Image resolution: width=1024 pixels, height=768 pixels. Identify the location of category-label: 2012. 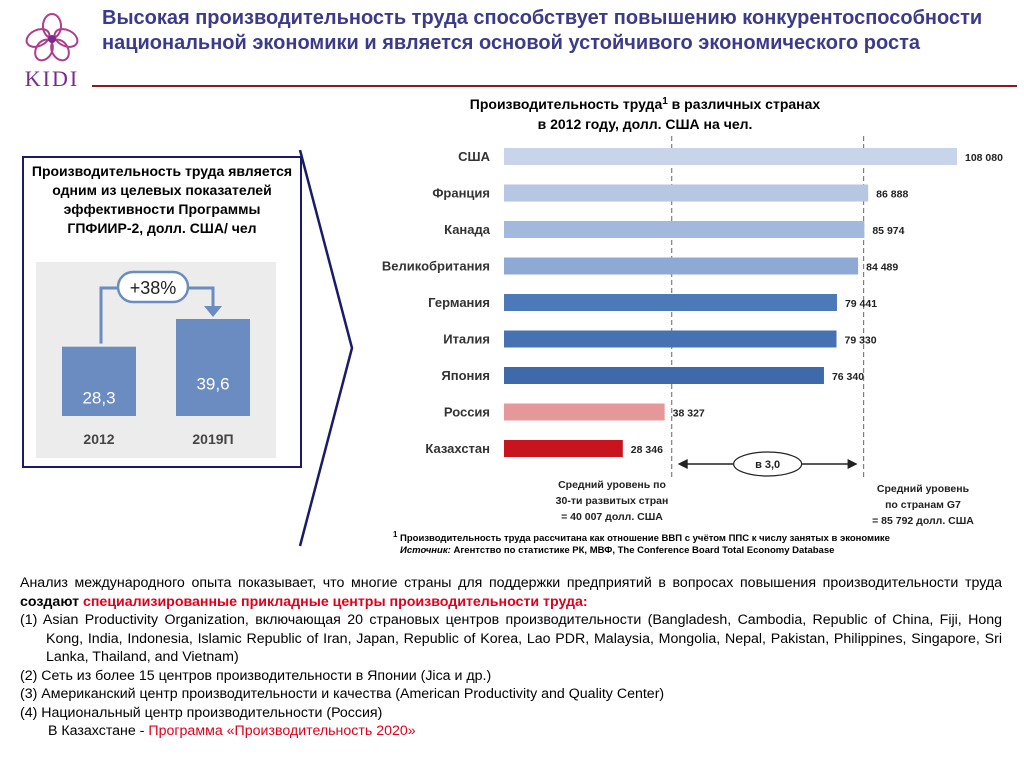
(98, 439).